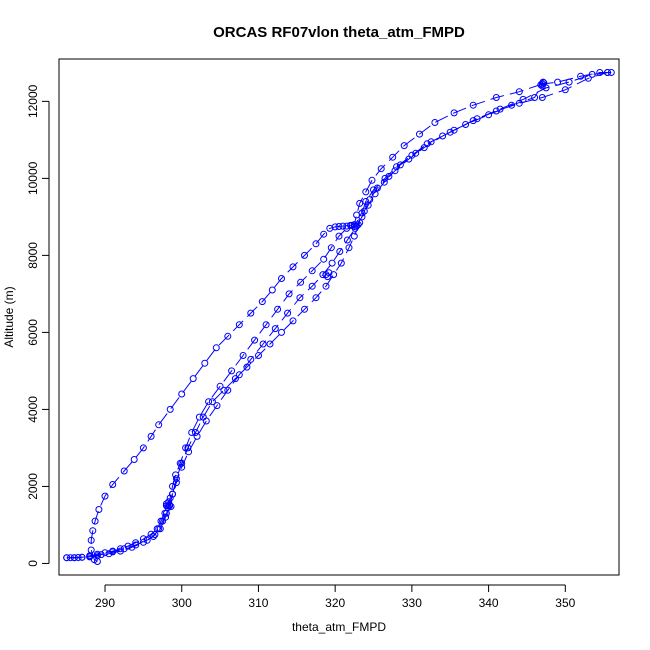  I want to click on x-tick-label: 330, so click(412, 603).